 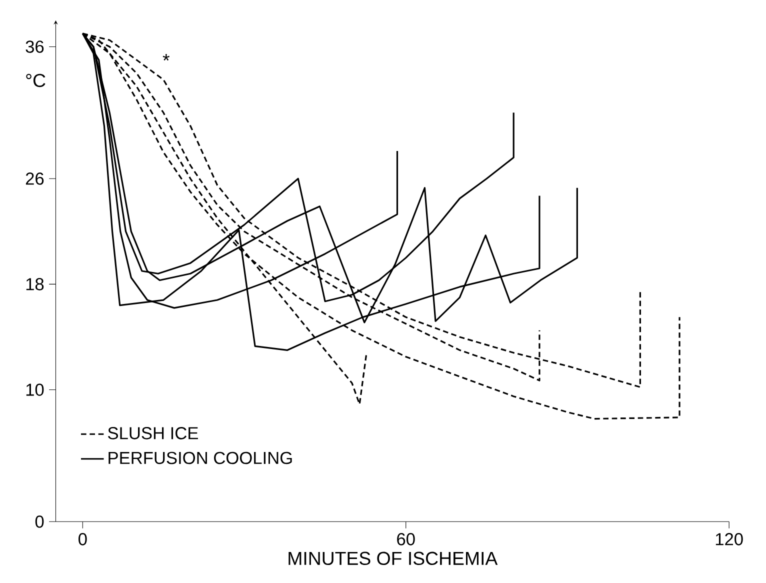 What do you see at coordinates (35, 46) in the screenshot?
I see `y-tick-label: 36` at bounding box center [35, 46].